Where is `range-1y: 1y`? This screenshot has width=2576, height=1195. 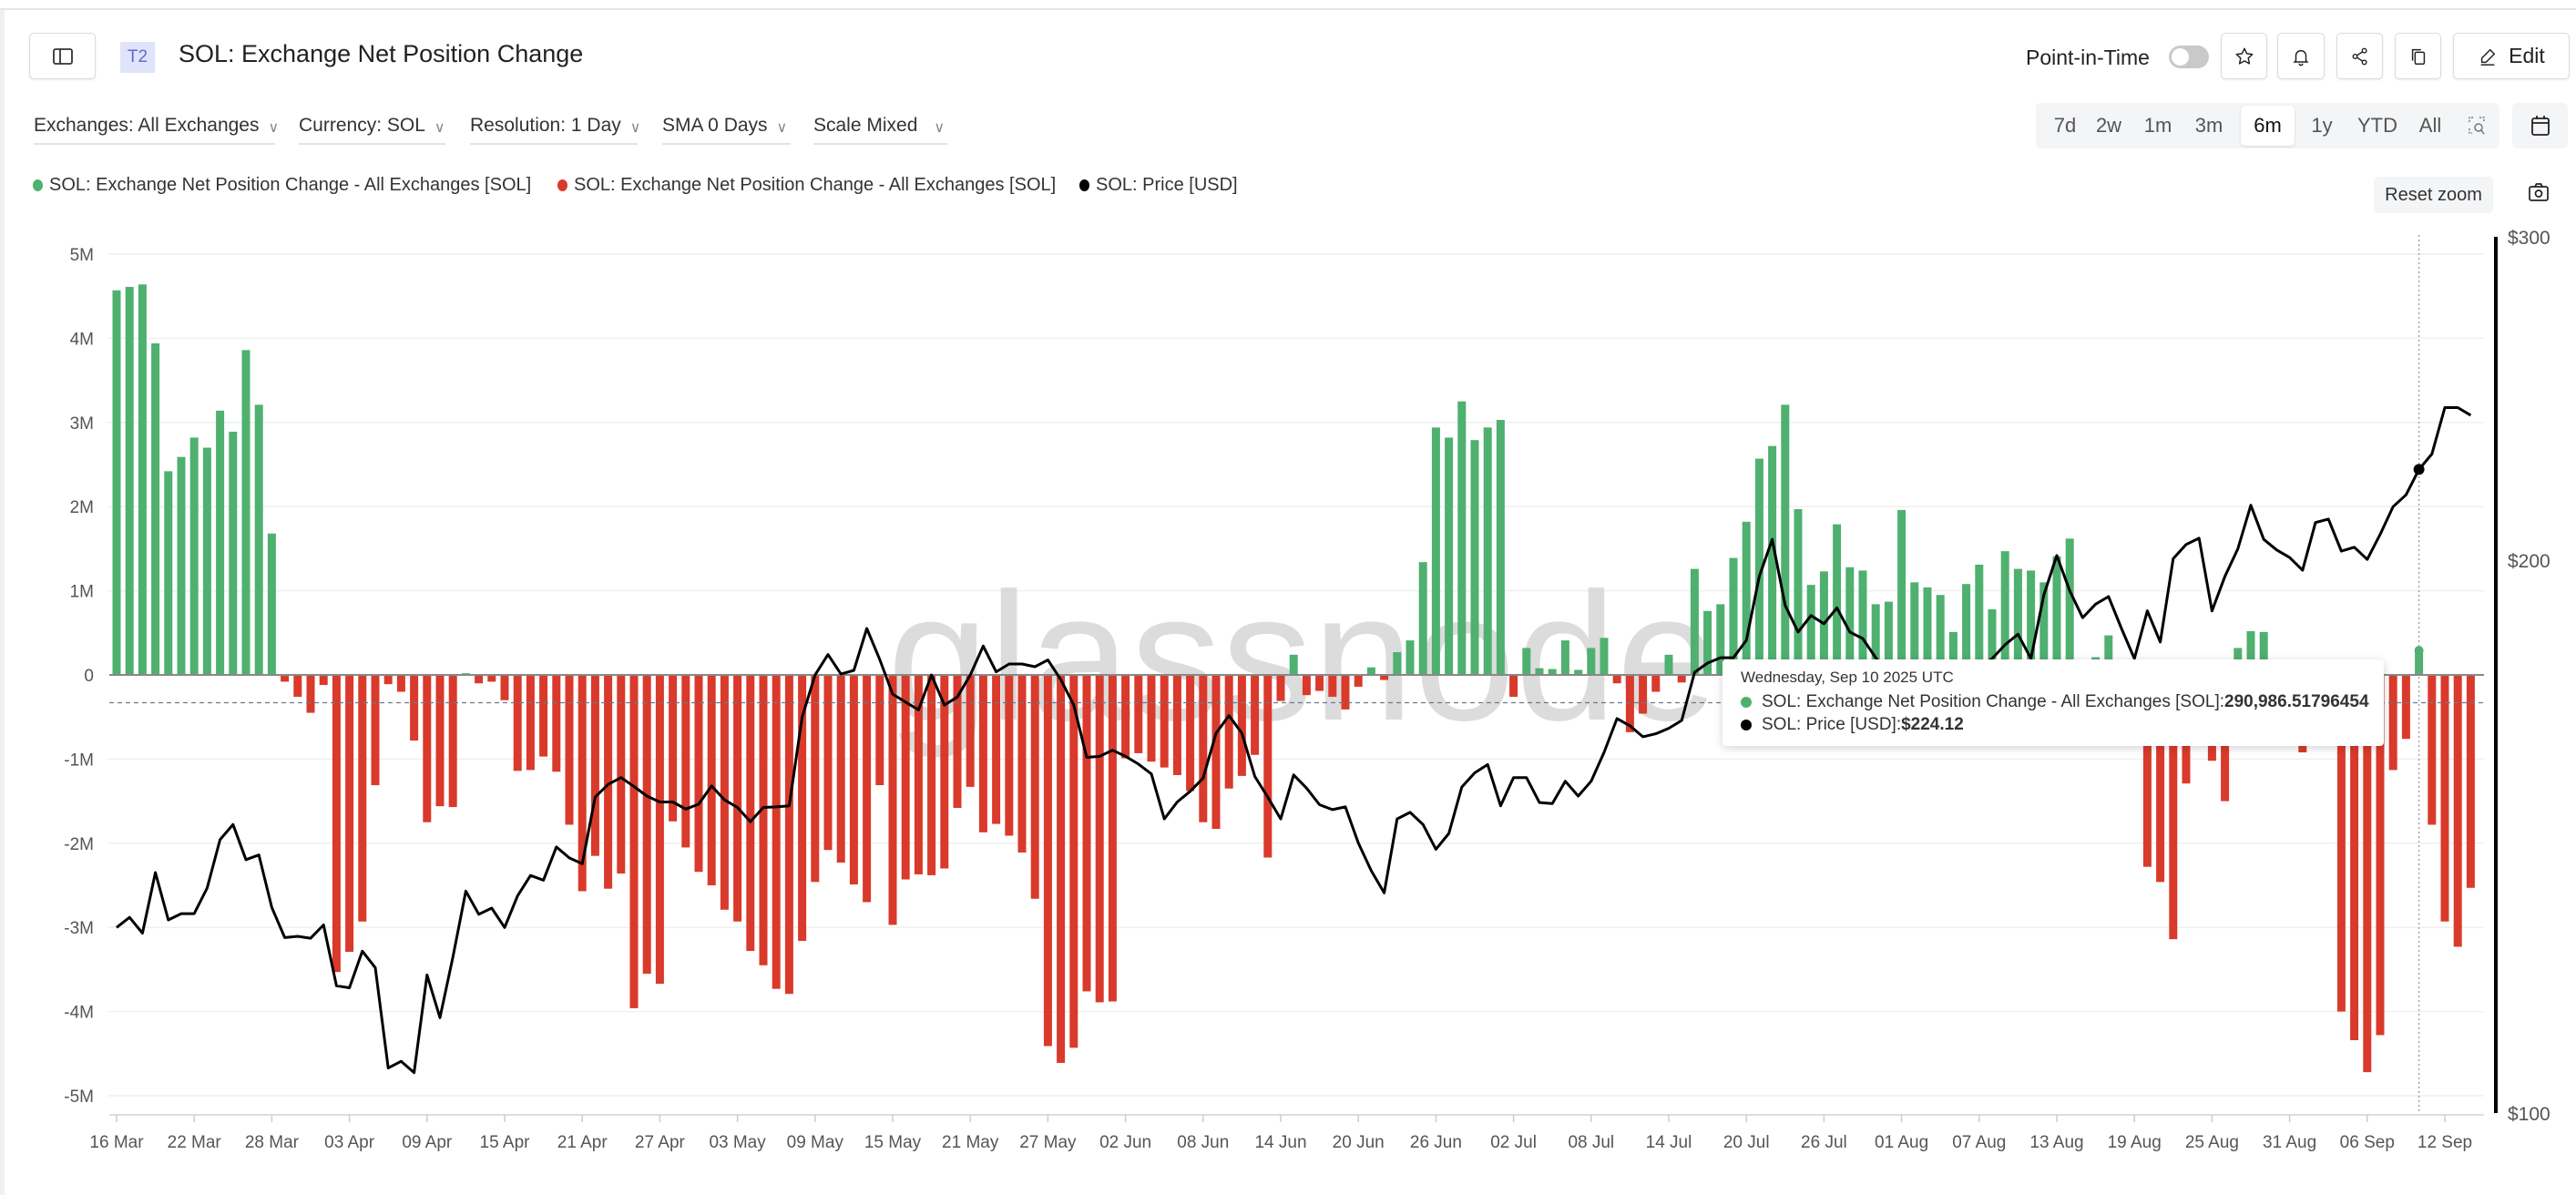 range-1y: 1y is located at coordinates (2322, 125).